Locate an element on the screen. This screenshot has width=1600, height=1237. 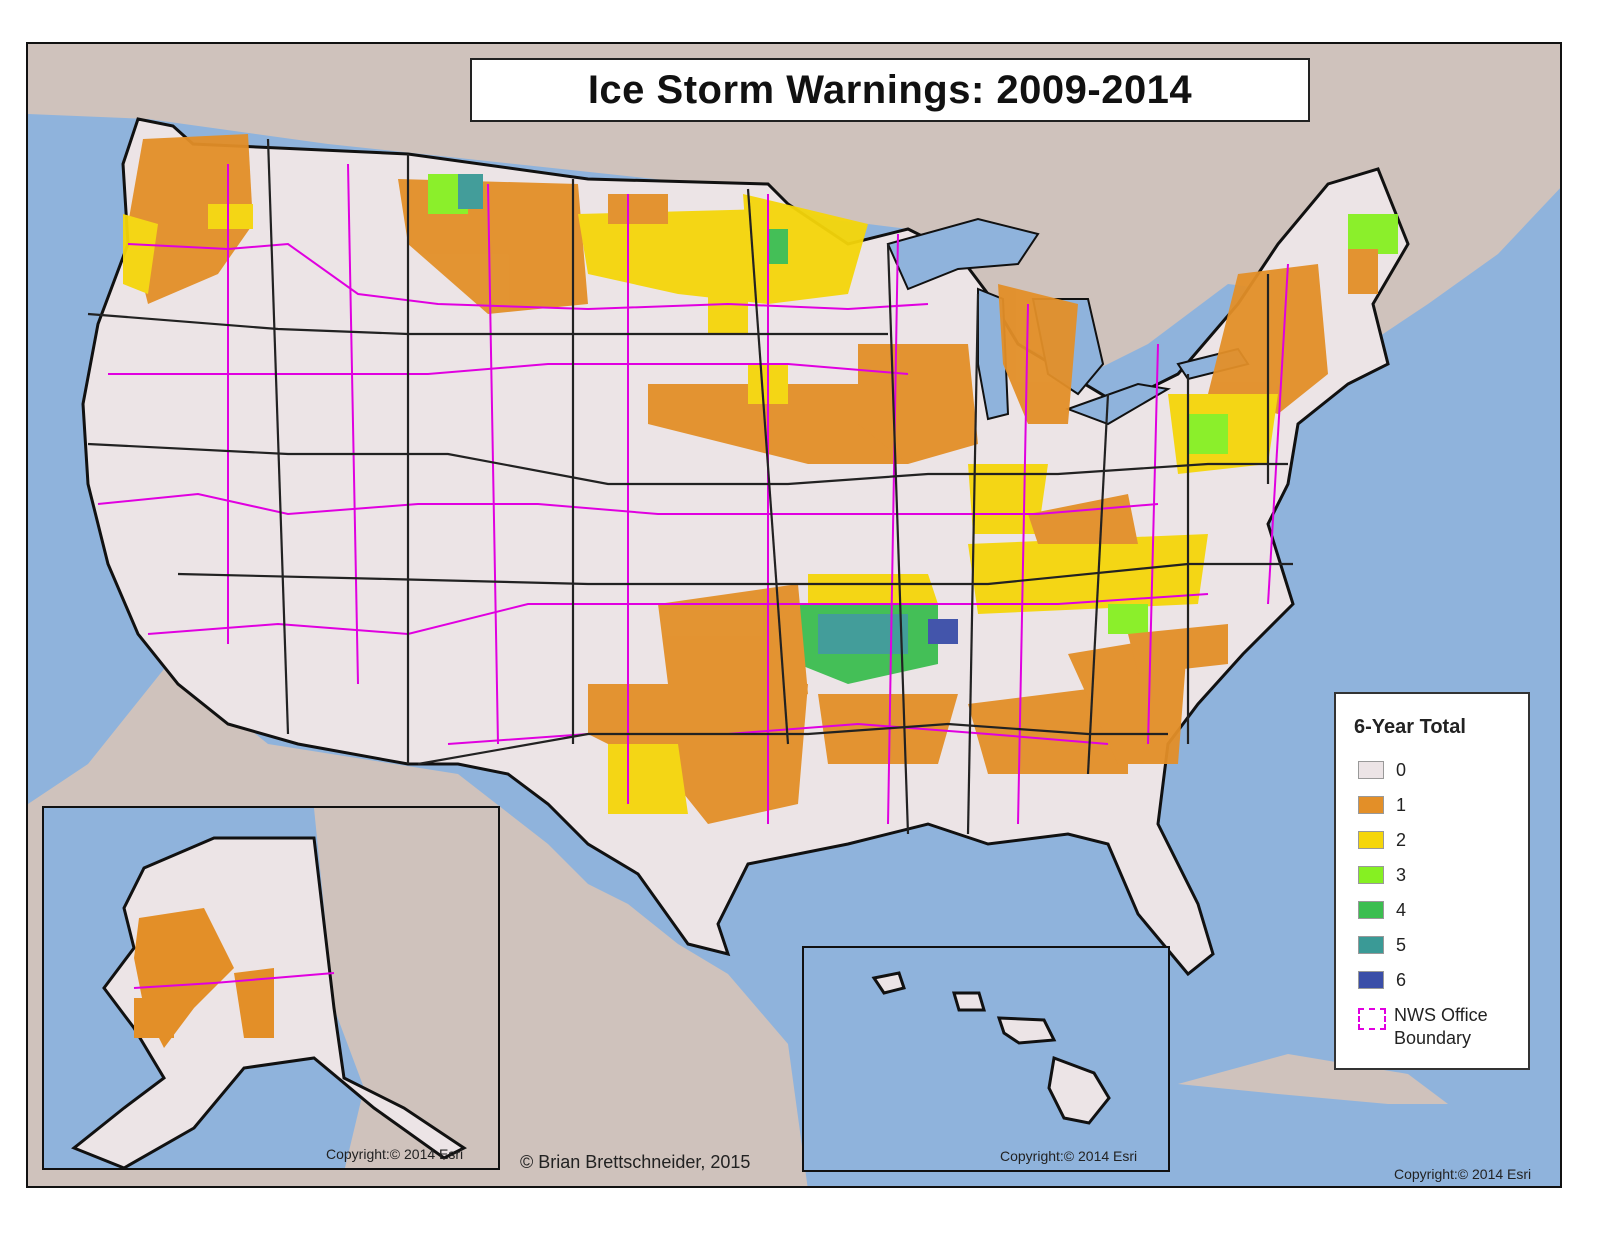
legend-item-nws-boundary: NWS Office Boundary is located at coordinates (1436, 1027).